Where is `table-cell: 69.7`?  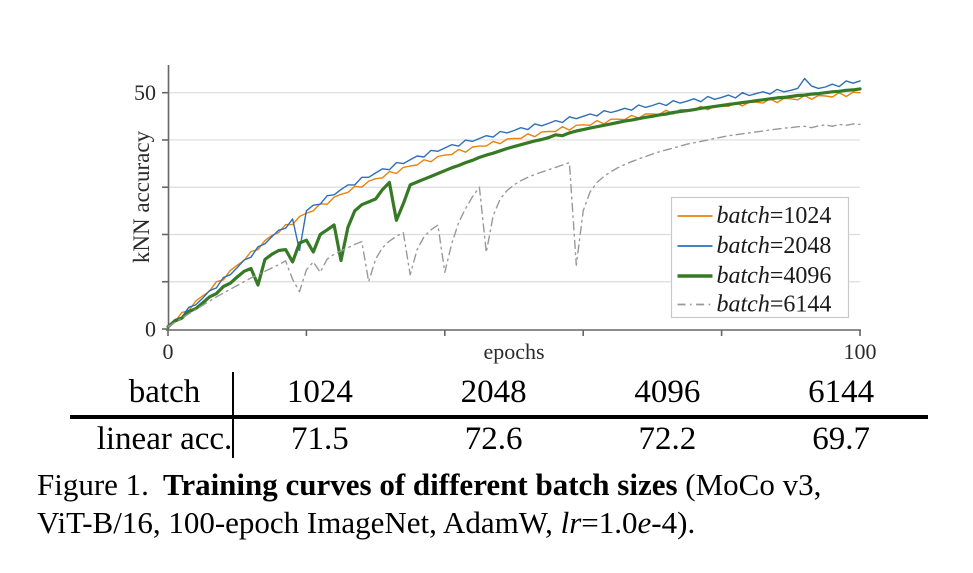
table-cell: 69.7 is located at coordinates (841, 439).